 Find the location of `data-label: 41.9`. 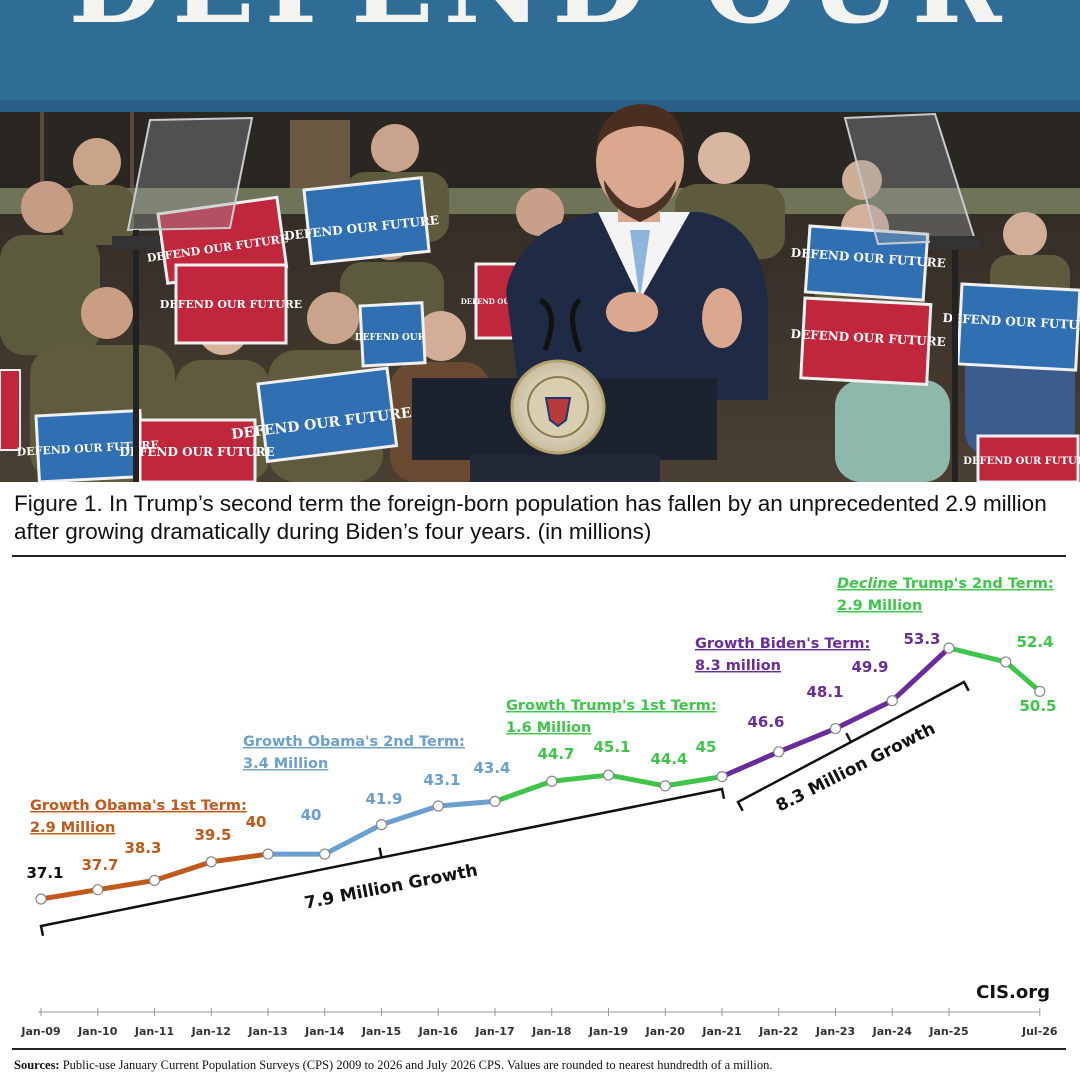

data-label: 41.9 is located at coordinates (383, 799).